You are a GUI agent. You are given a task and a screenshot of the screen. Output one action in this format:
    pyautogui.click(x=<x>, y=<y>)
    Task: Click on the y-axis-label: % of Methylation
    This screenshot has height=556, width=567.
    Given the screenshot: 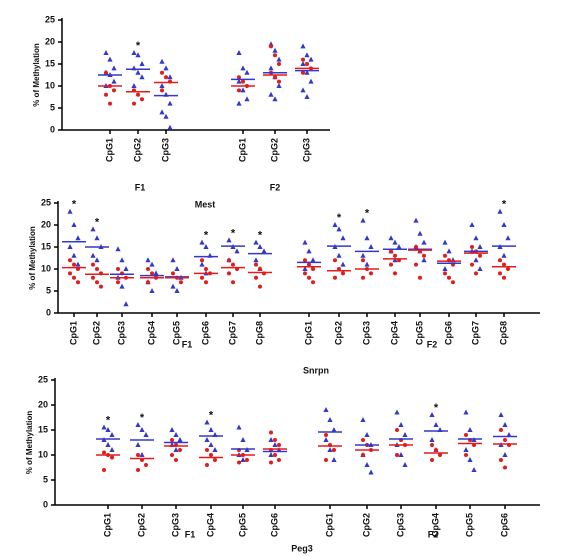 What is the action you would take?
    pyautogui.click(x=36, y=75)
    